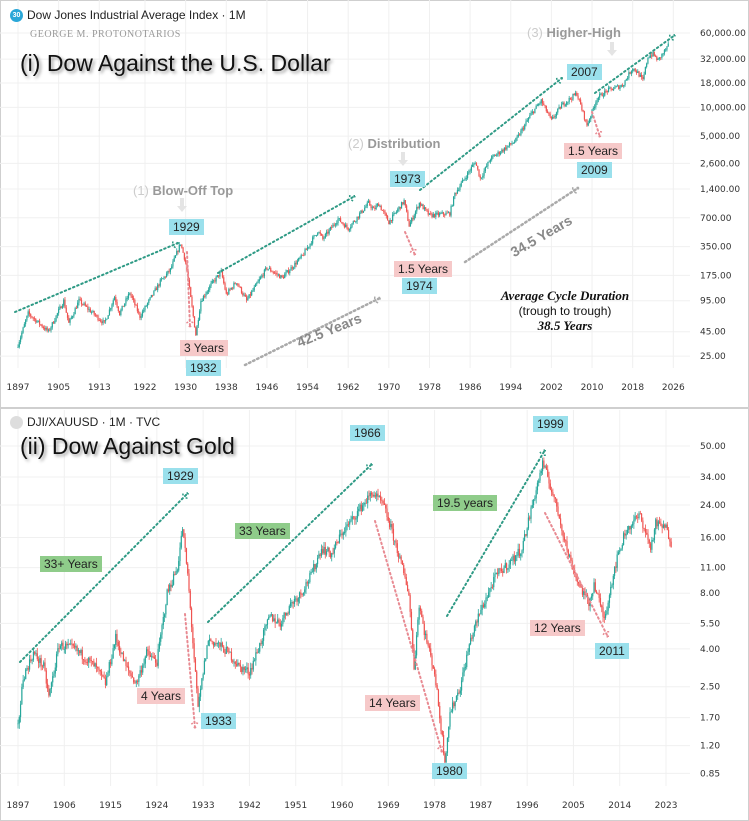 This screenshot has width=749, height=821. I want to click on cycle-arrow, so click(521, 225).